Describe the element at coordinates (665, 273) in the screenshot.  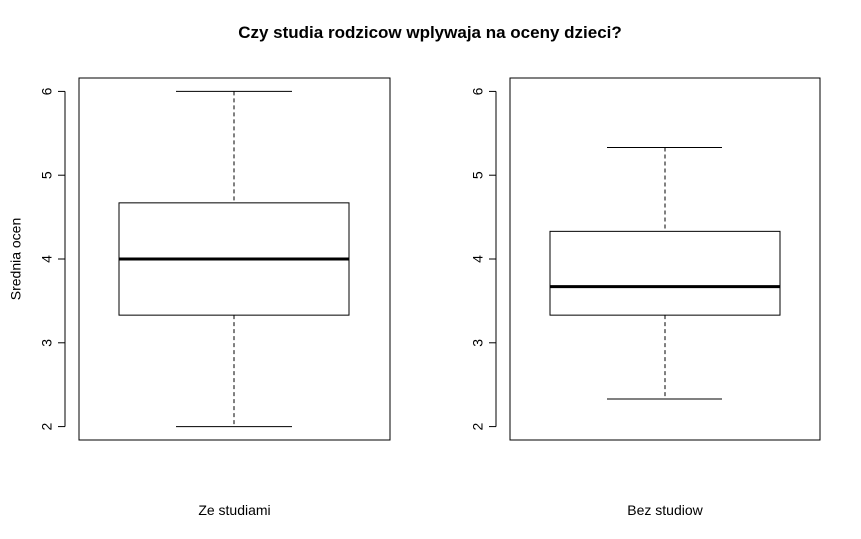
I see `iqr-box` at that location.